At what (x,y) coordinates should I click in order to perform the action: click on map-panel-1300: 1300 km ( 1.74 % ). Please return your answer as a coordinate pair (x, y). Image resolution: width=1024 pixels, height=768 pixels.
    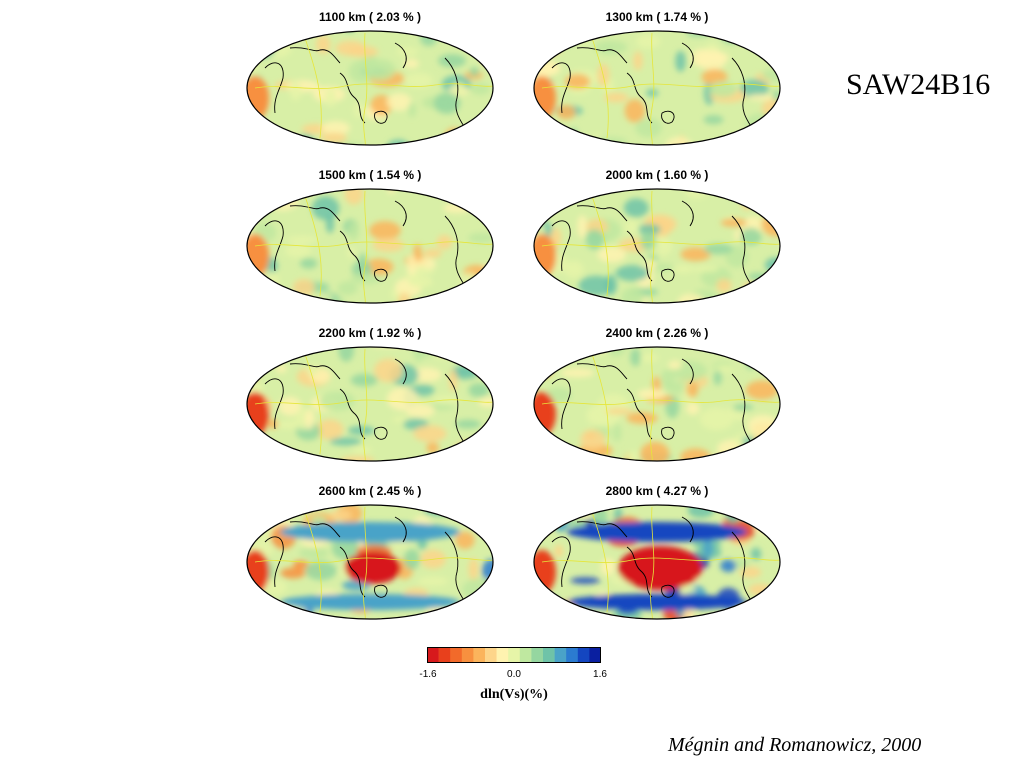
    Looking at the image, I should click on (657, 85).